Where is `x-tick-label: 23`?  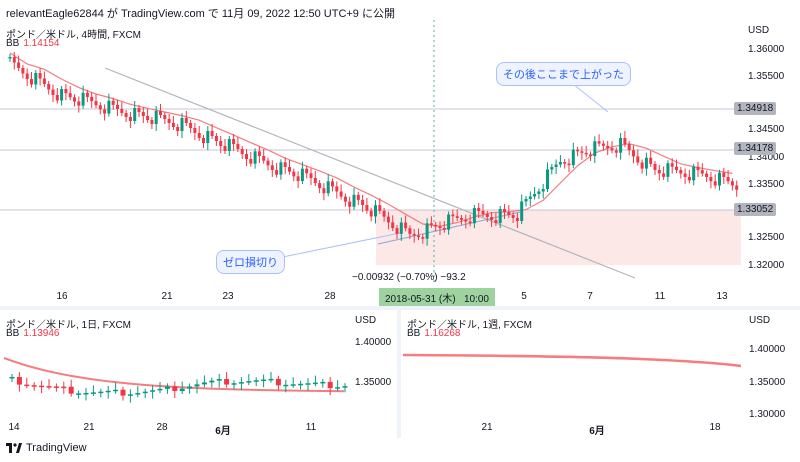
x-tick-label: 23 is located at coordinates (228, 296).